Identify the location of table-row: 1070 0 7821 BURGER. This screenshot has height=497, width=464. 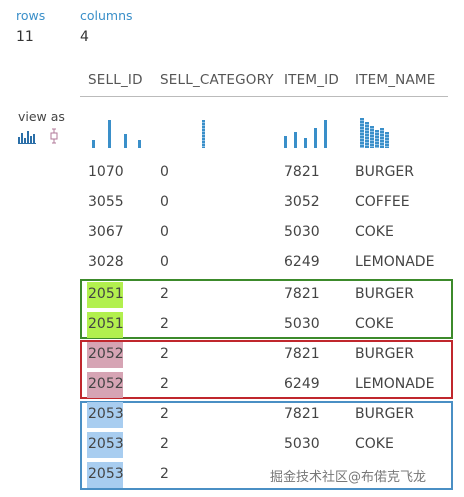
(232, 173).